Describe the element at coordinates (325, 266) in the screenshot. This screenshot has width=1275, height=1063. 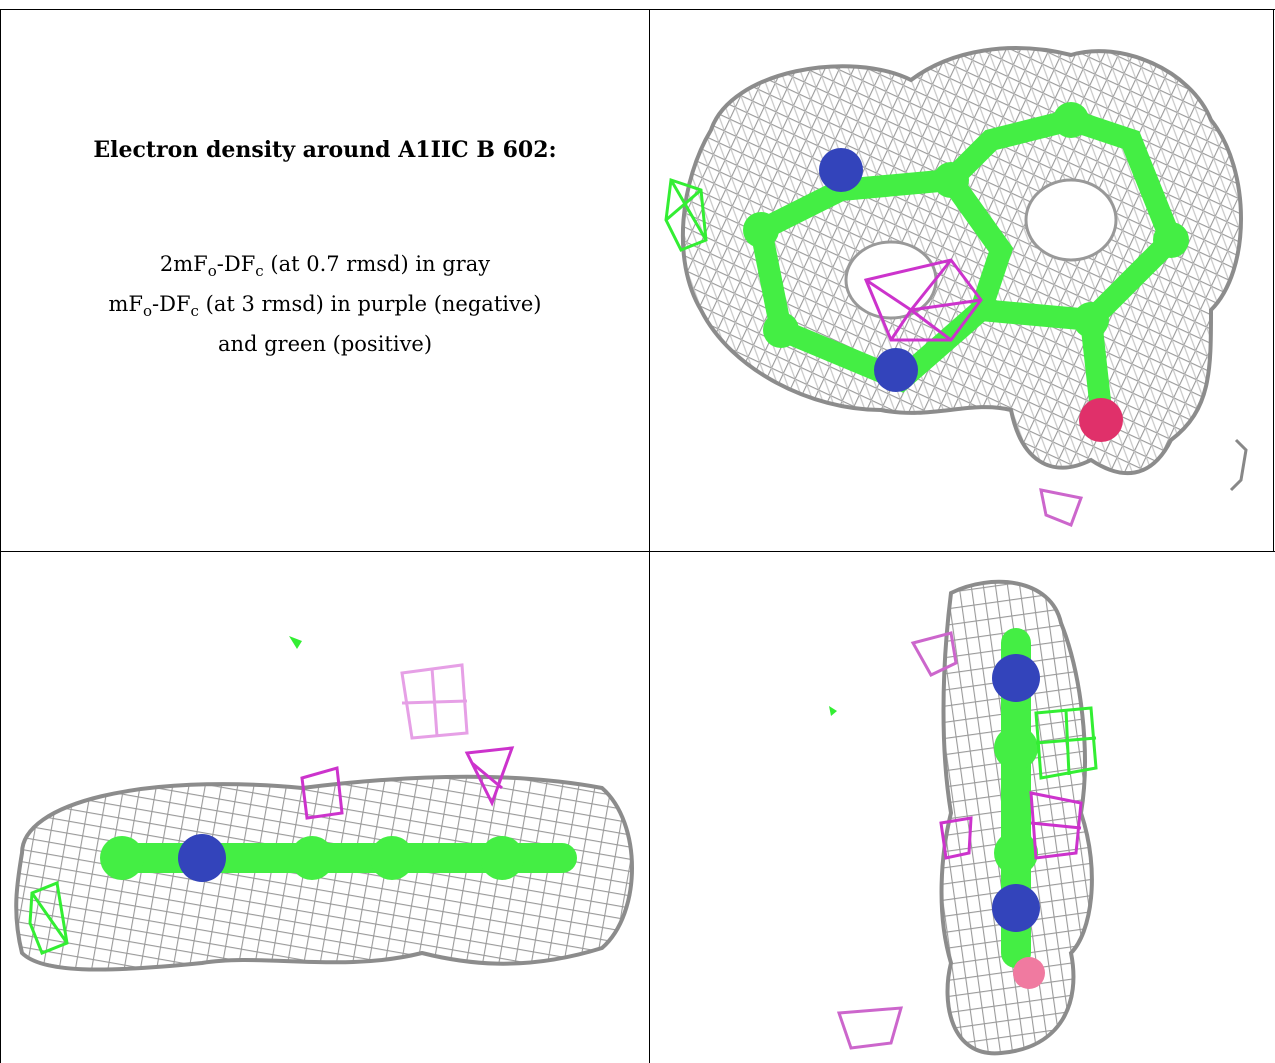
I see `caption-2fofc-line: 2mFo-DFc (at 0.7 rmsd) in gray` at that location.